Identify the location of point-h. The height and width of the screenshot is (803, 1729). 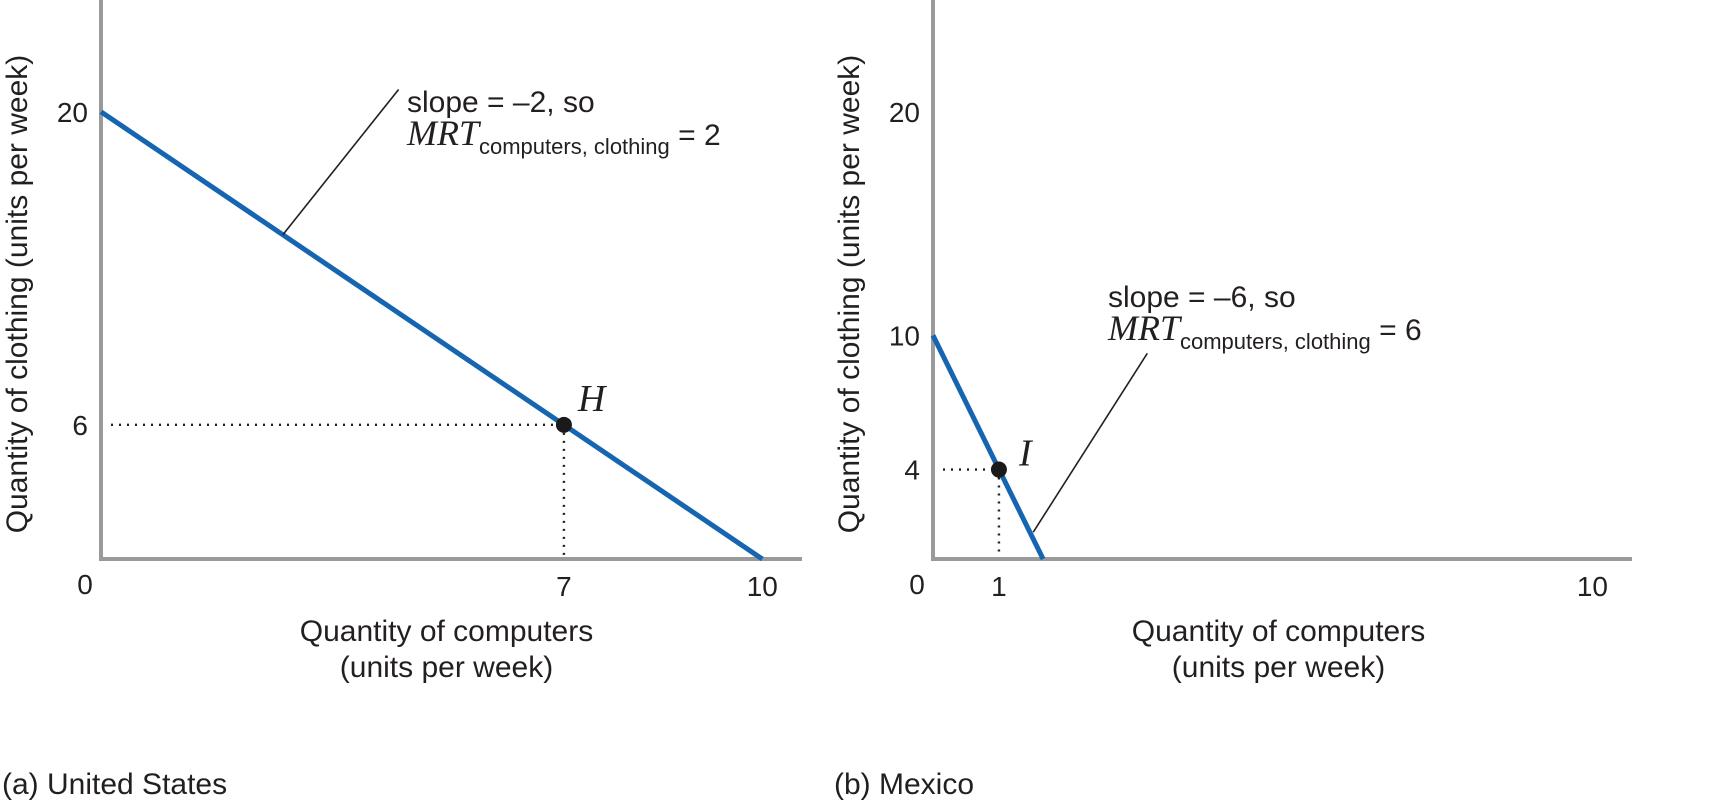
(563, 424).